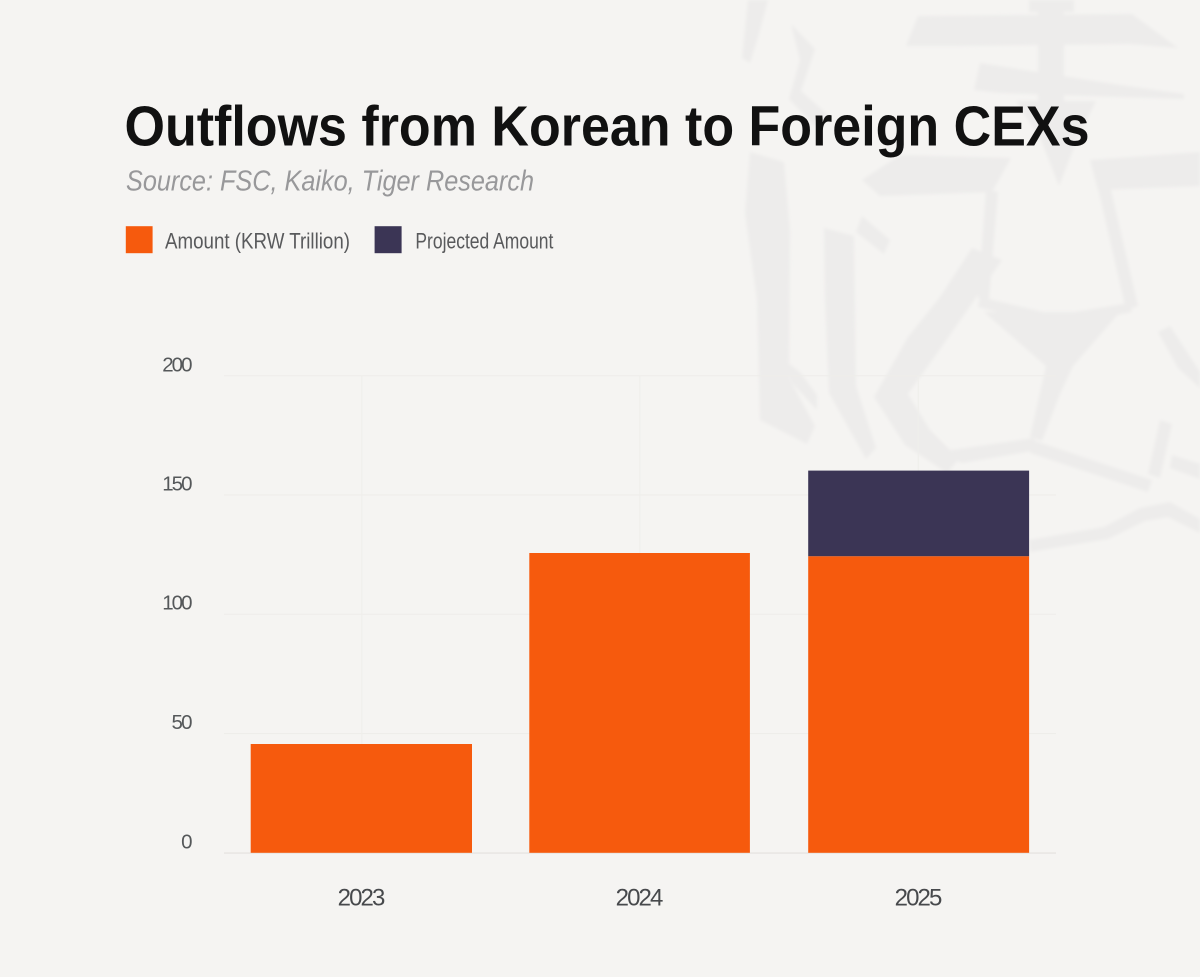 Image resolution: width=1200 pixels, height=977 pixels. What do you see at coordinates (257, 240) in the screenshot?
I see `svg-text: Amount (KRW Trillion)` at bounding box center [257, 240].